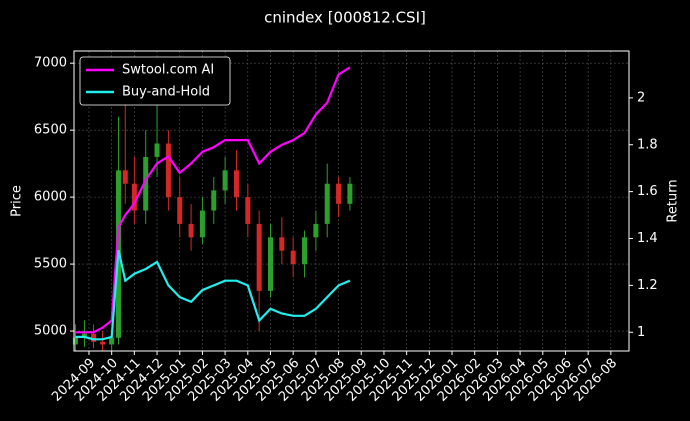  I want to click on y-tick-label: 6000, so click(50, 197).